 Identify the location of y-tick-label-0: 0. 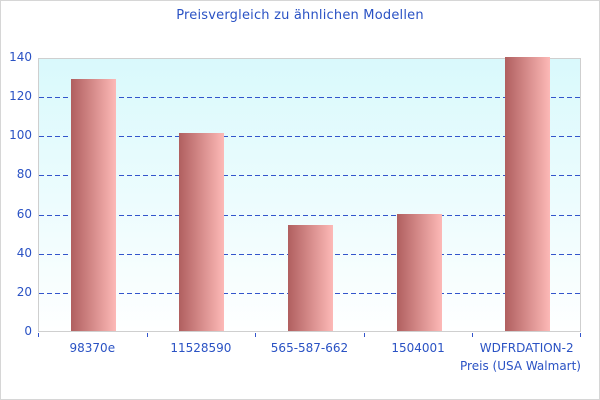
(28, 331).